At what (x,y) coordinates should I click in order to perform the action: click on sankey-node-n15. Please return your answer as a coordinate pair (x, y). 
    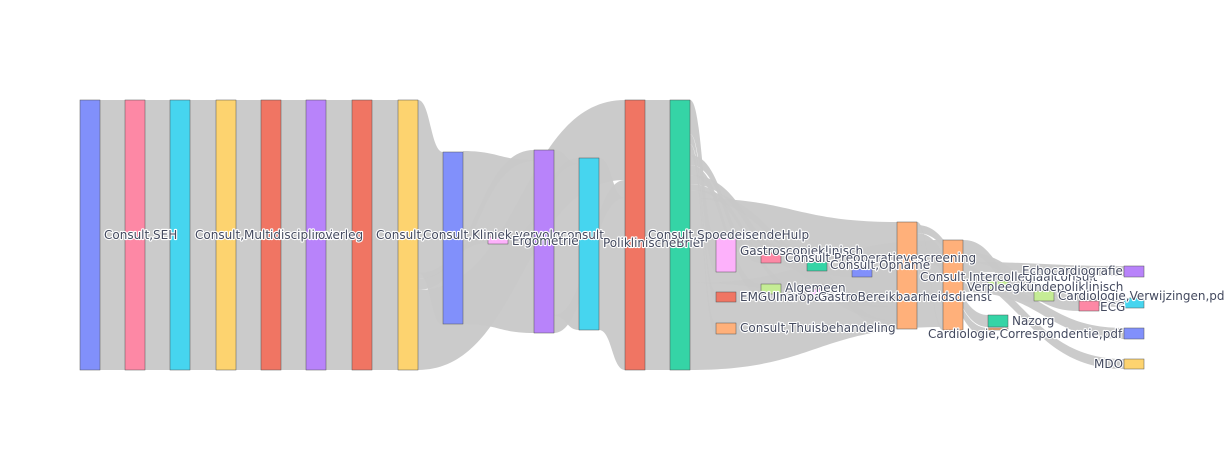
    Looking at the image, I should click on (726, 255).